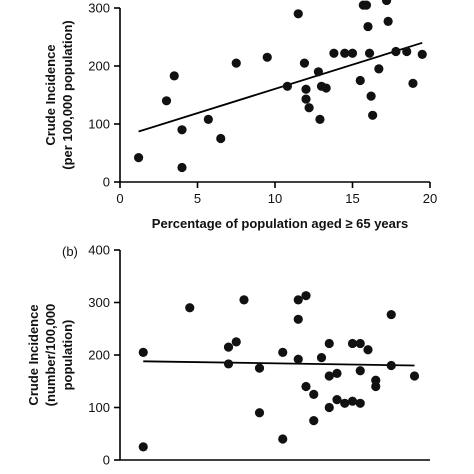 The width and height of the screenshot is (474, 474). I want to click on y-axis-title-line: population), so click(67, 355).